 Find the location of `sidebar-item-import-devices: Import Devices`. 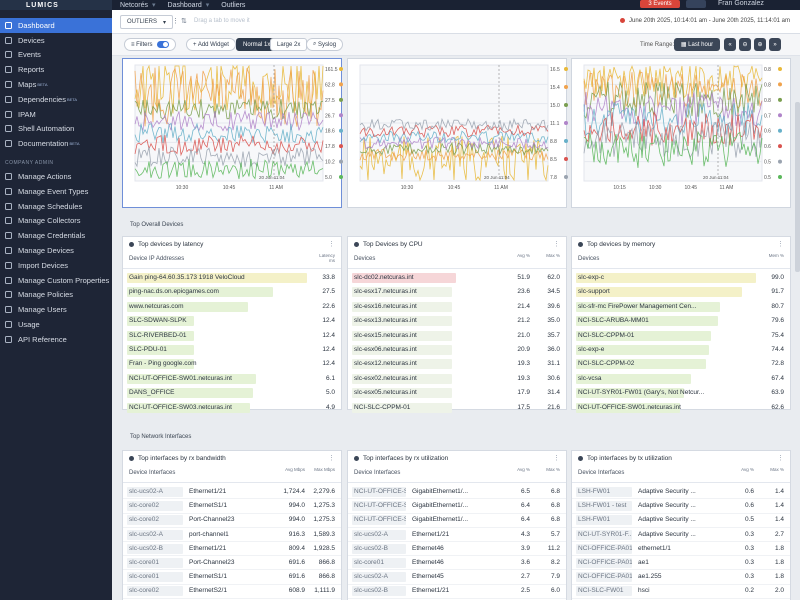

sidebar-item-import-devices: Import Devices is located at coordinates (56, 265).